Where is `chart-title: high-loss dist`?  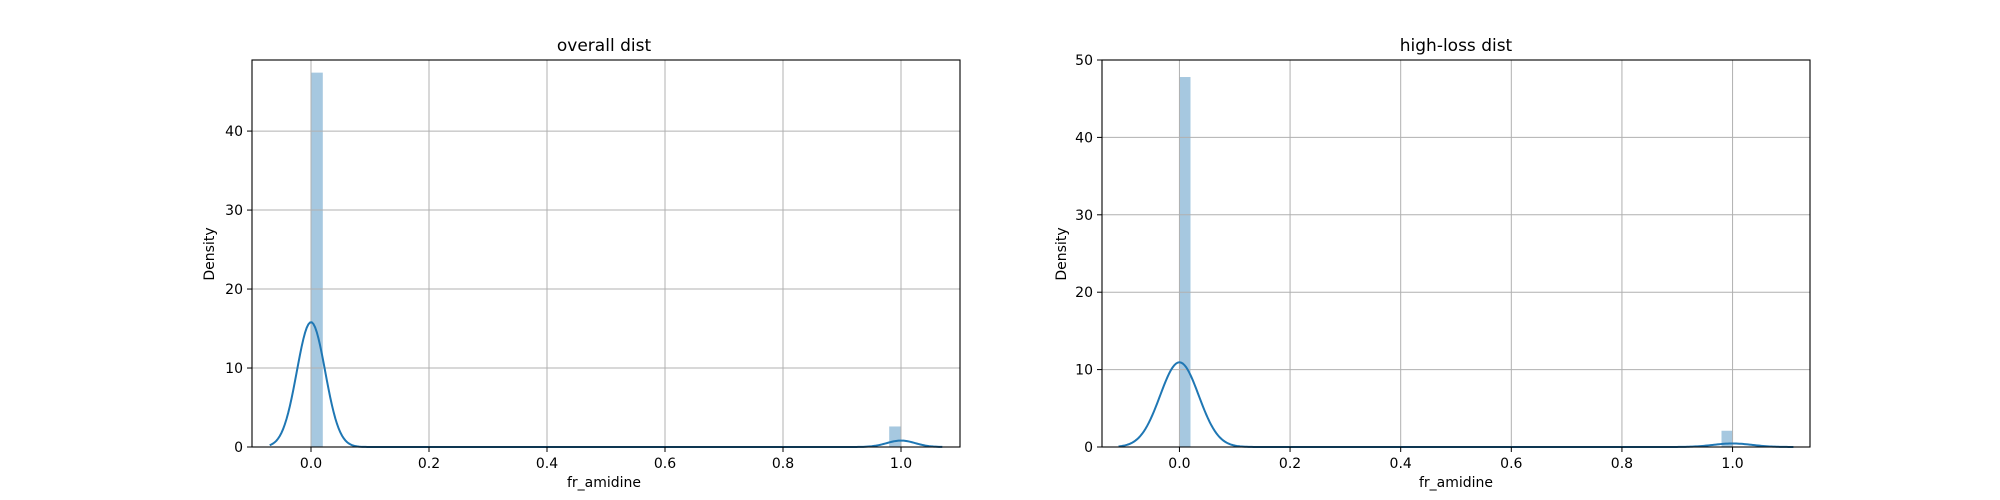
chart-title: high-loss dist is located at coordinates (1456, 46).